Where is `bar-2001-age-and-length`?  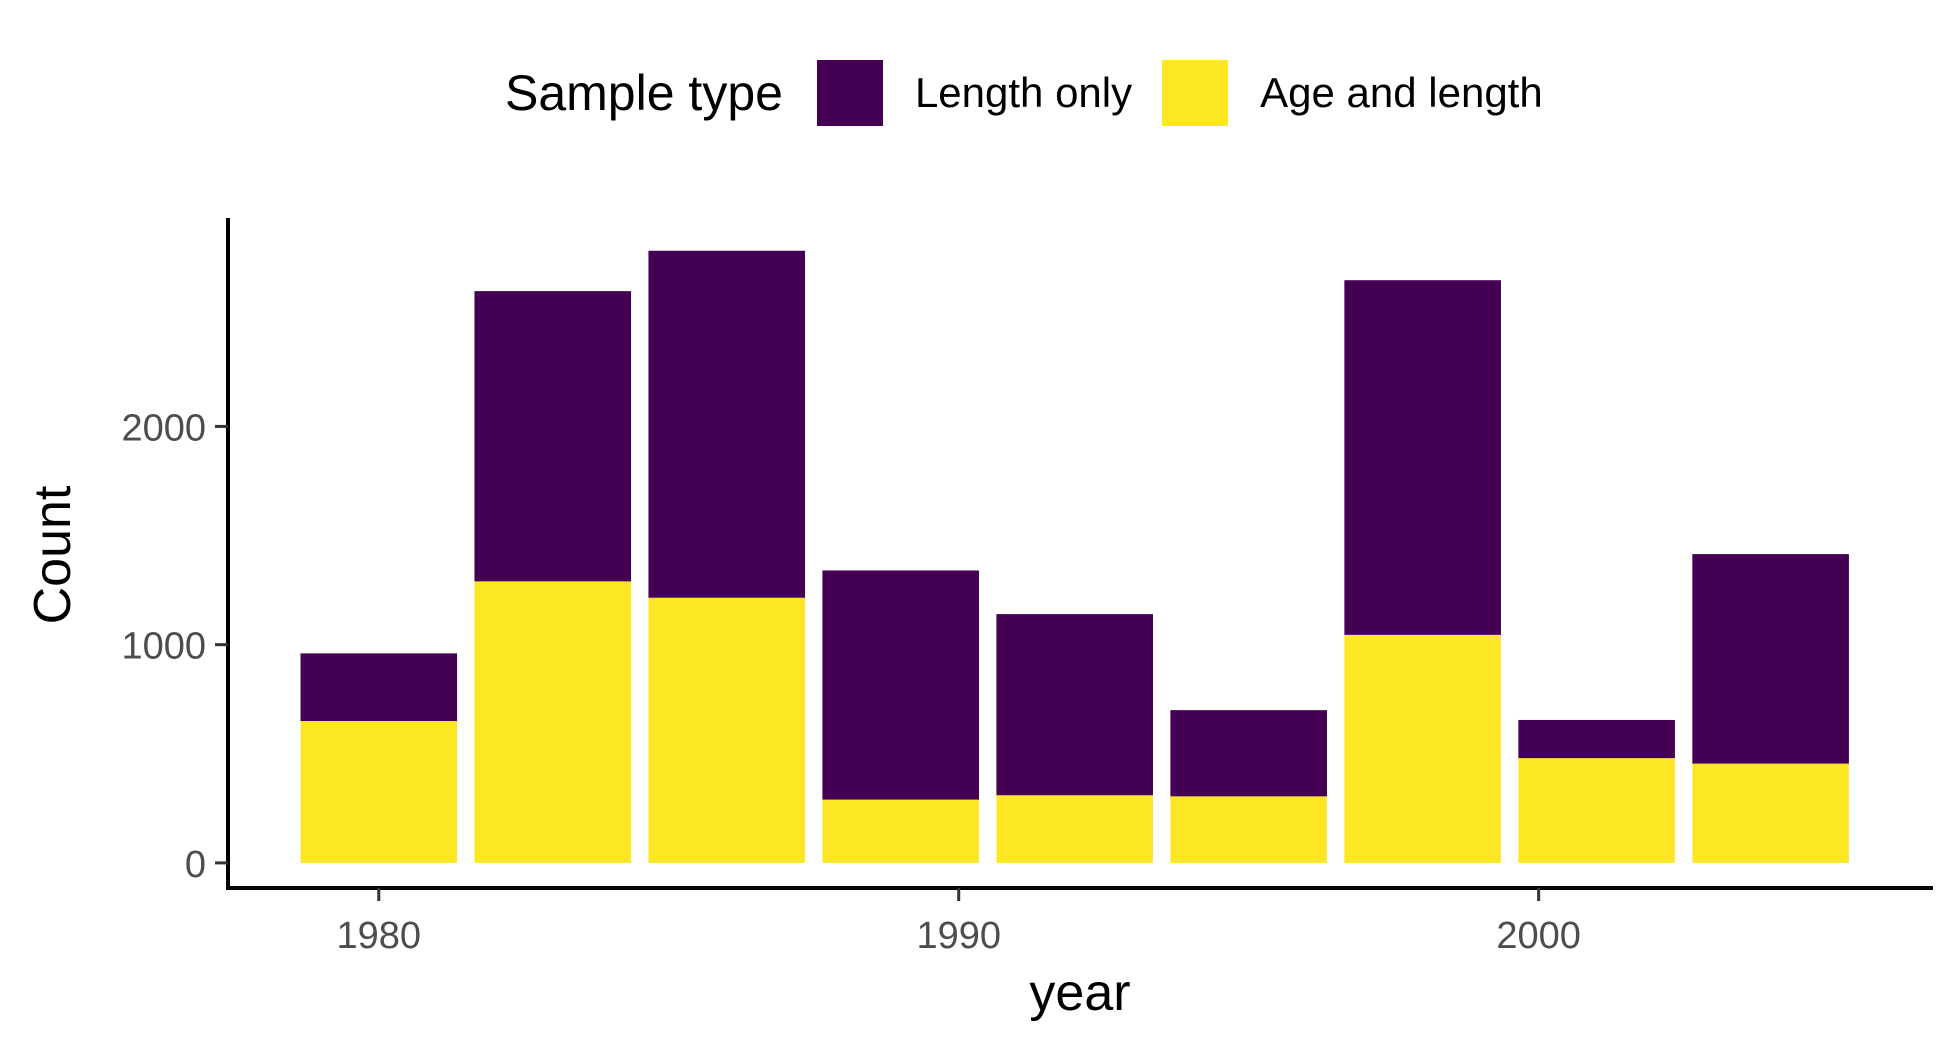 bar-2001-age-and-length is located at coordinates (1596, 810).